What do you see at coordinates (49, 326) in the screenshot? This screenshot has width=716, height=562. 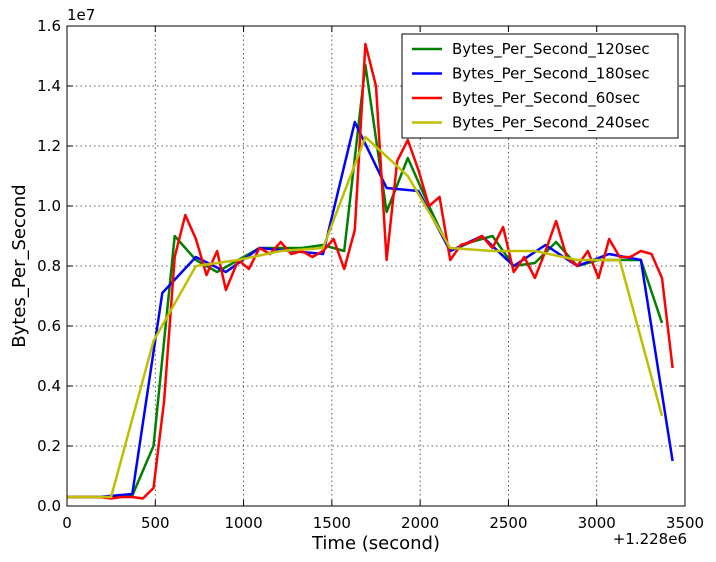 I see `y-tick-label: 0.6` at bounding box center [49, 326].